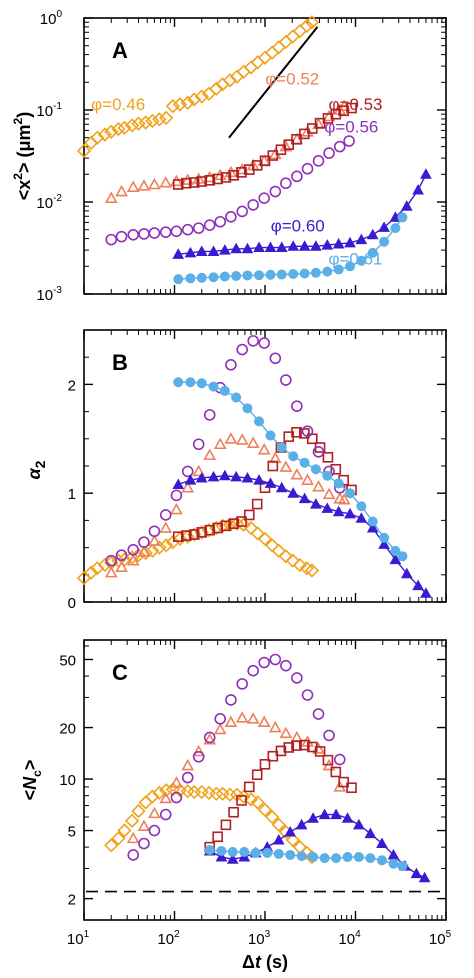 The width and height of the screenshot is (474, 978). I want to click on series-label: φ=0.56, so click(351, 126).